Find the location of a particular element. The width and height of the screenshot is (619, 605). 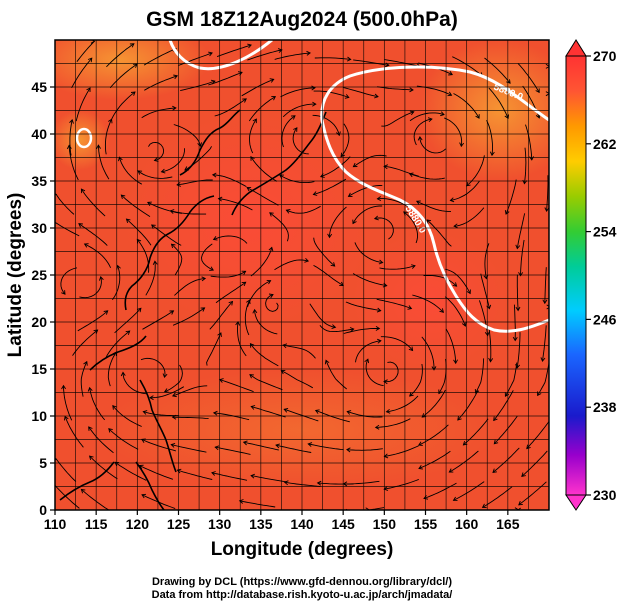

x-tick-label: 140 is located at coordinates (302, 524).